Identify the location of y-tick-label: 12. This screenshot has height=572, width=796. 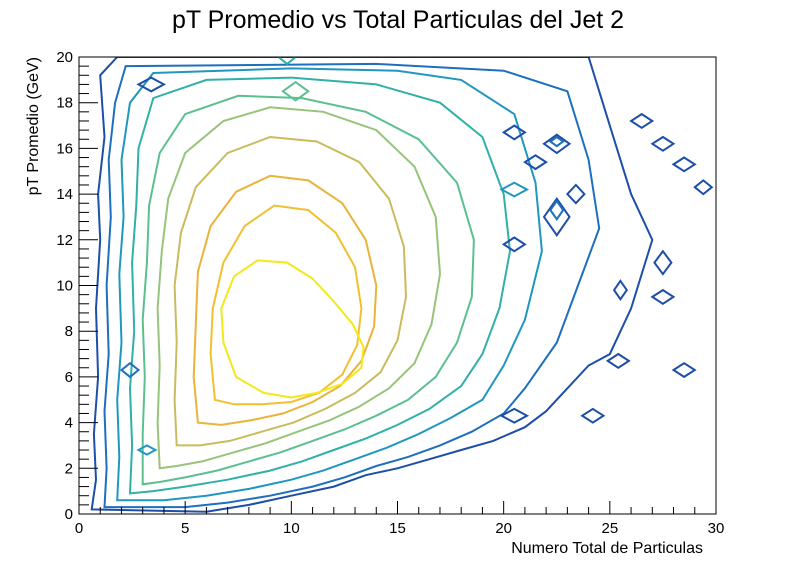
(64, 240).